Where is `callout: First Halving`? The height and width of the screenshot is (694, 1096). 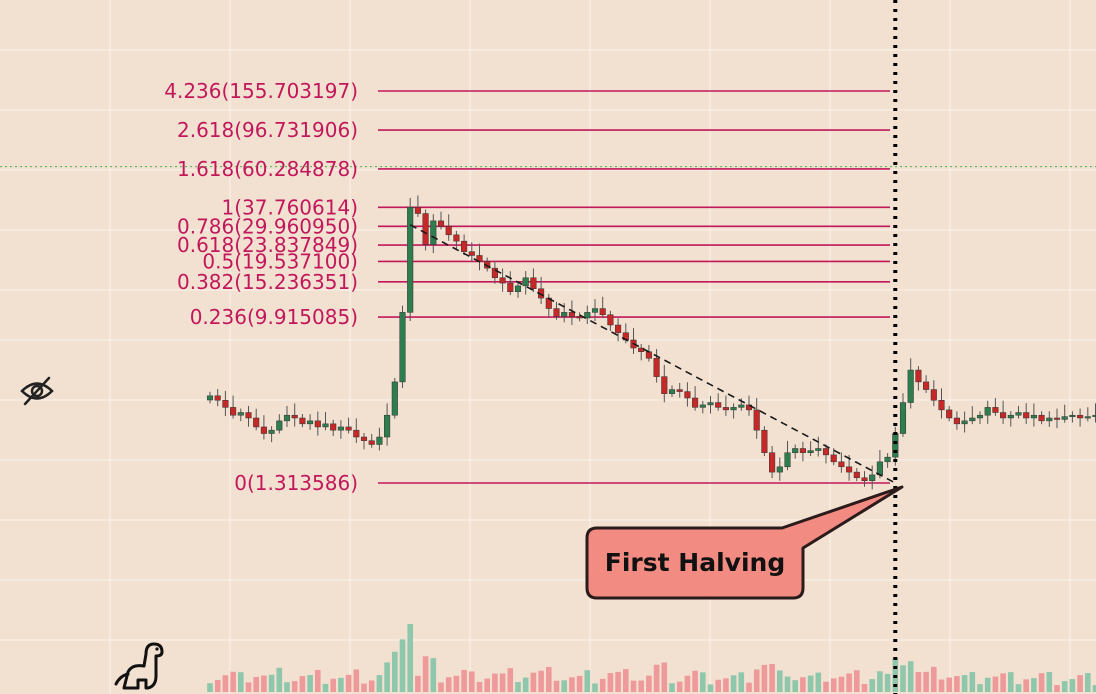 callout: First Halving is located at coordinates (744, 542).